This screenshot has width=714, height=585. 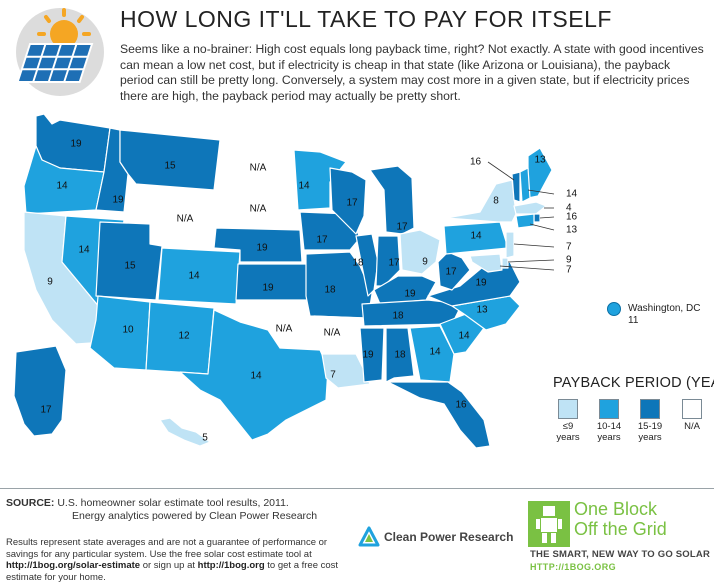 I want to click on state-label-va: 19, so click(x=481, y=283).